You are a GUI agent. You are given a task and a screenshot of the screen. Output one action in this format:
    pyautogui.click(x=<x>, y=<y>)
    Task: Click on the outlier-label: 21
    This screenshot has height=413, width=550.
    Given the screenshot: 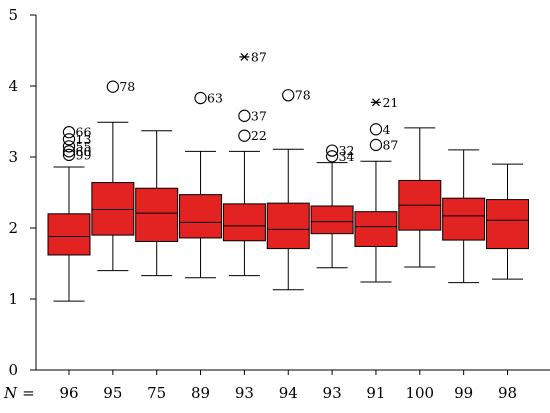 What is the action you would take?
    pyautogui.click(x=390, y=102)
    